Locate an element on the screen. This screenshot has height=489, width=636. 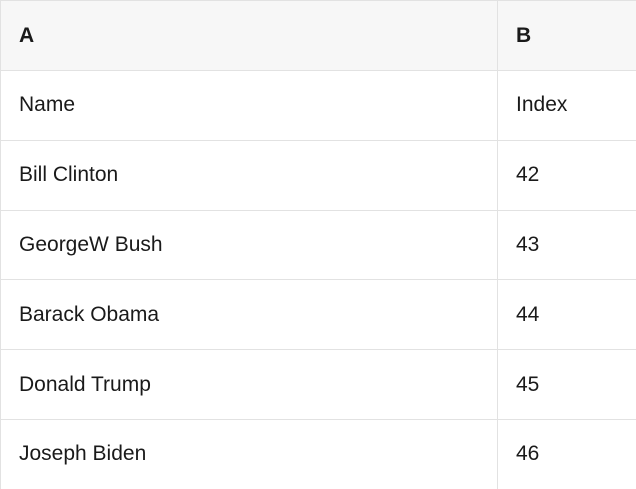
cell-column-b: 44 is located at coordinates (528, 314).